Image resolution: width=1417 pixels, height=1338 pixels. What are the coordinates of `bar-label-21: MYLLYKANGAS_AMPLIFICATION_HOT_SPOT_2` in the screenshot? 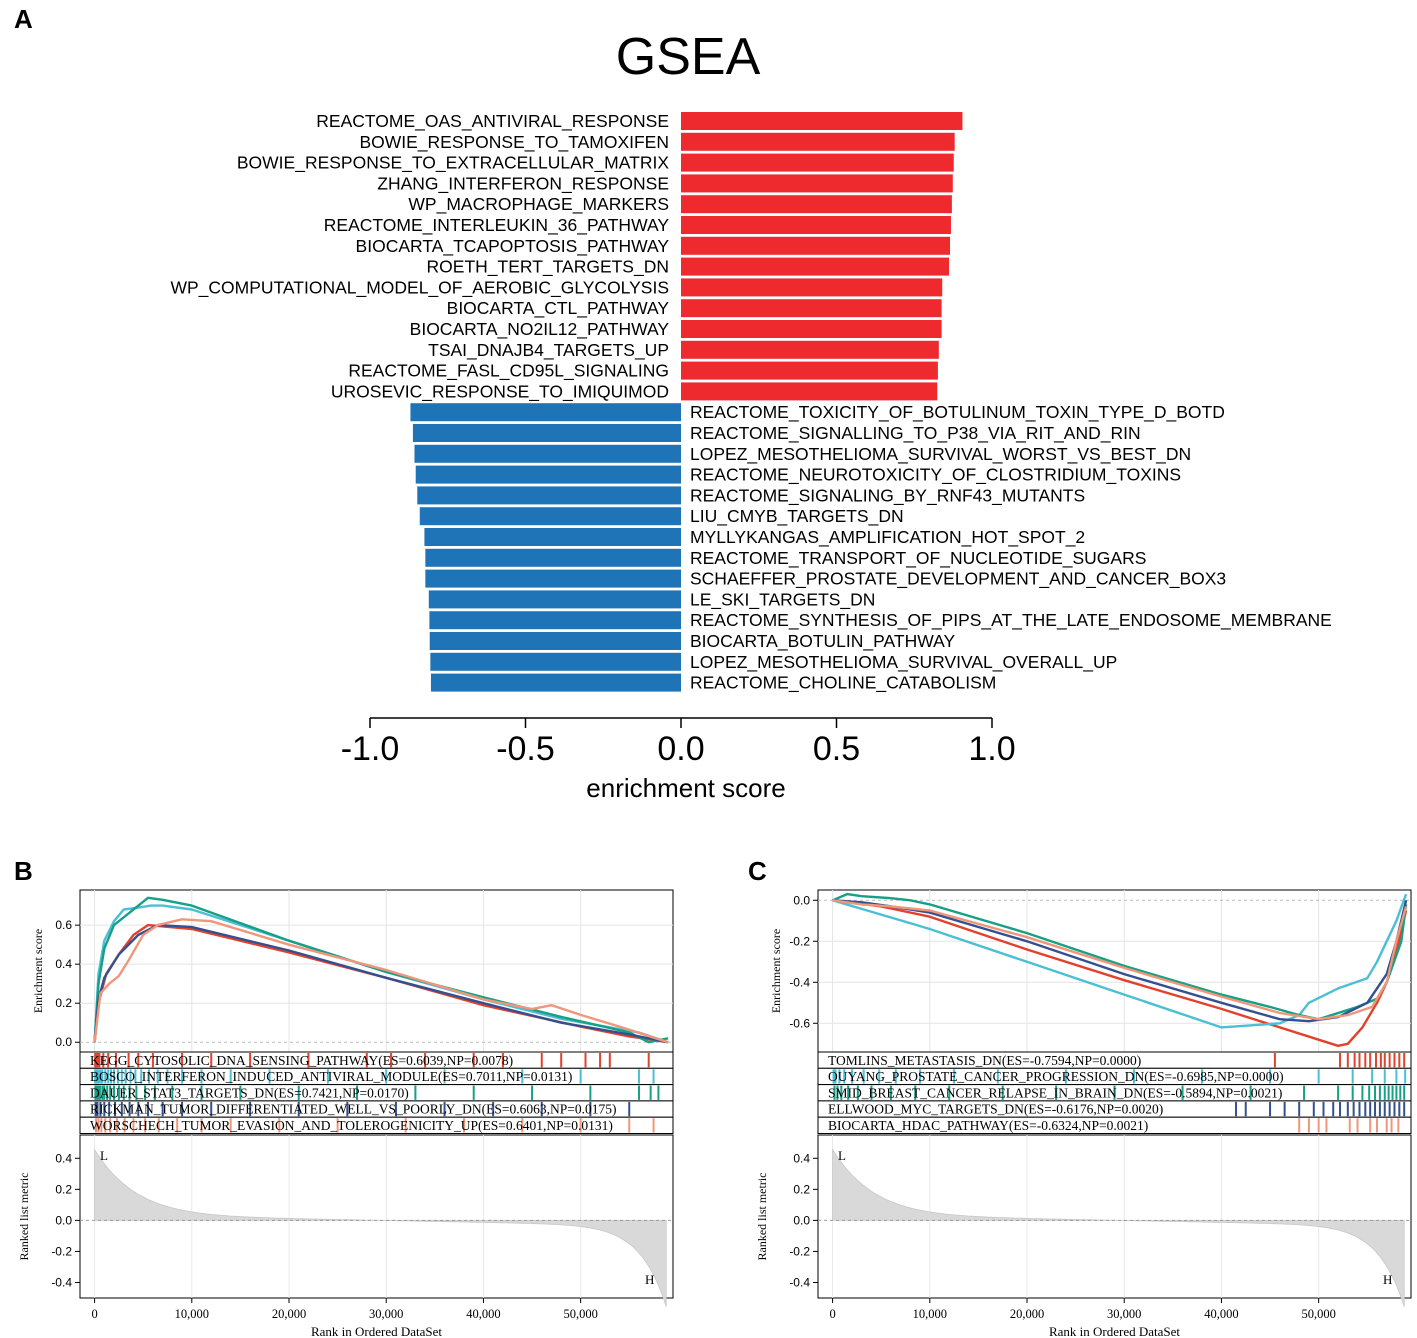 It's located at (887, 537).